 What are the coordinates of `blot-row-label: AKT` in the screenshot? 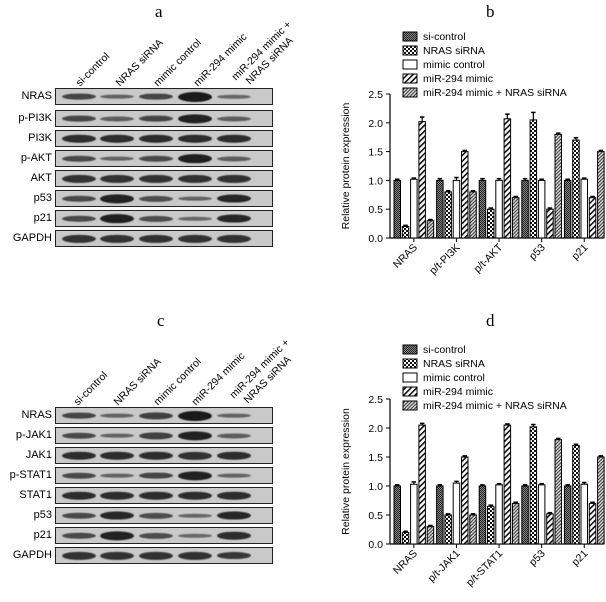 It's located at (41, 178).